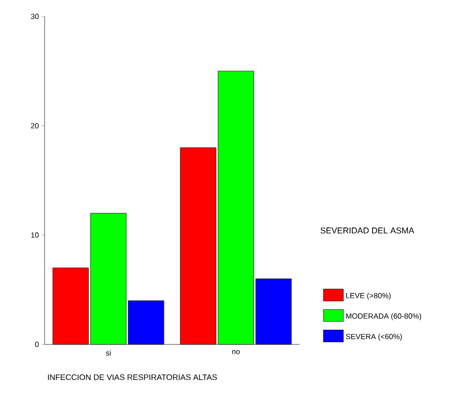  I want to click on legend-title: SEVERIDAD DEL ASMA, so click(367, 230).